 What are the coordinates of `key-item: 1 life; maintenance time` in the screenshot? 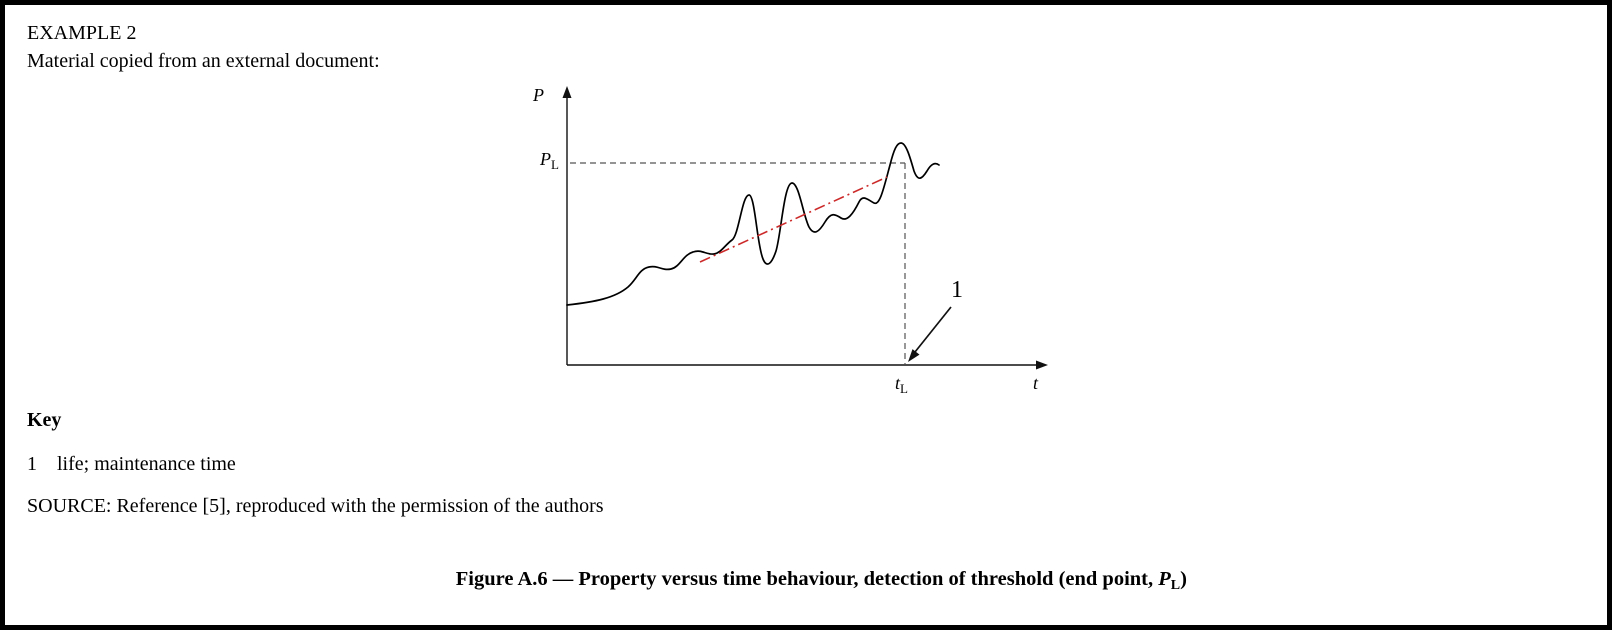 It's located at (131, 464).